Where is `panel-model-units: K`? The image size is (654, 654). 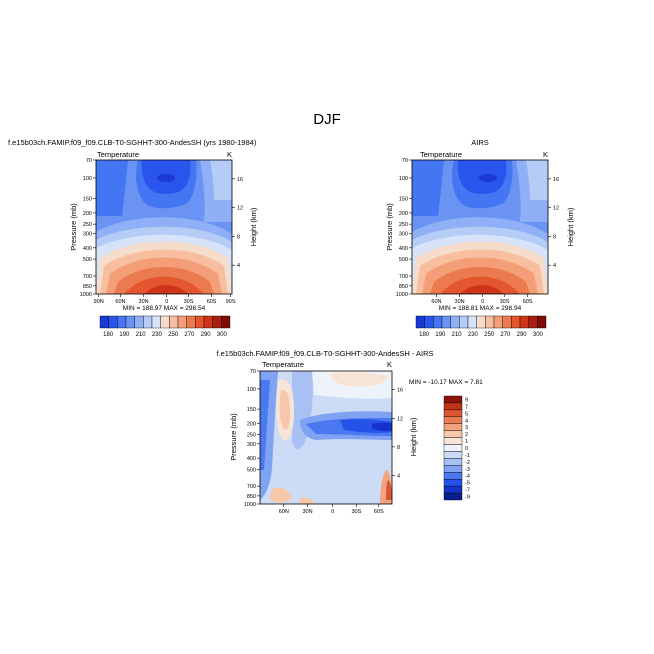 panel-model-units: K is located at coordinates (229, 154).